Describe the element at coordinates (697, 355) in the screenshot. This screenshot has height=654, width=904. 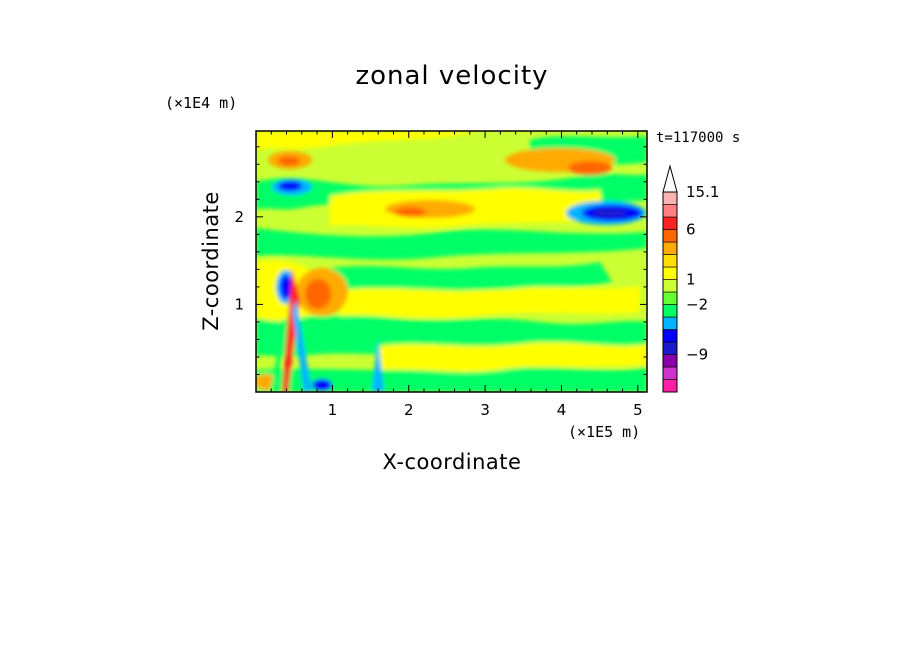
I see `colorbar-label: −9` at that location.